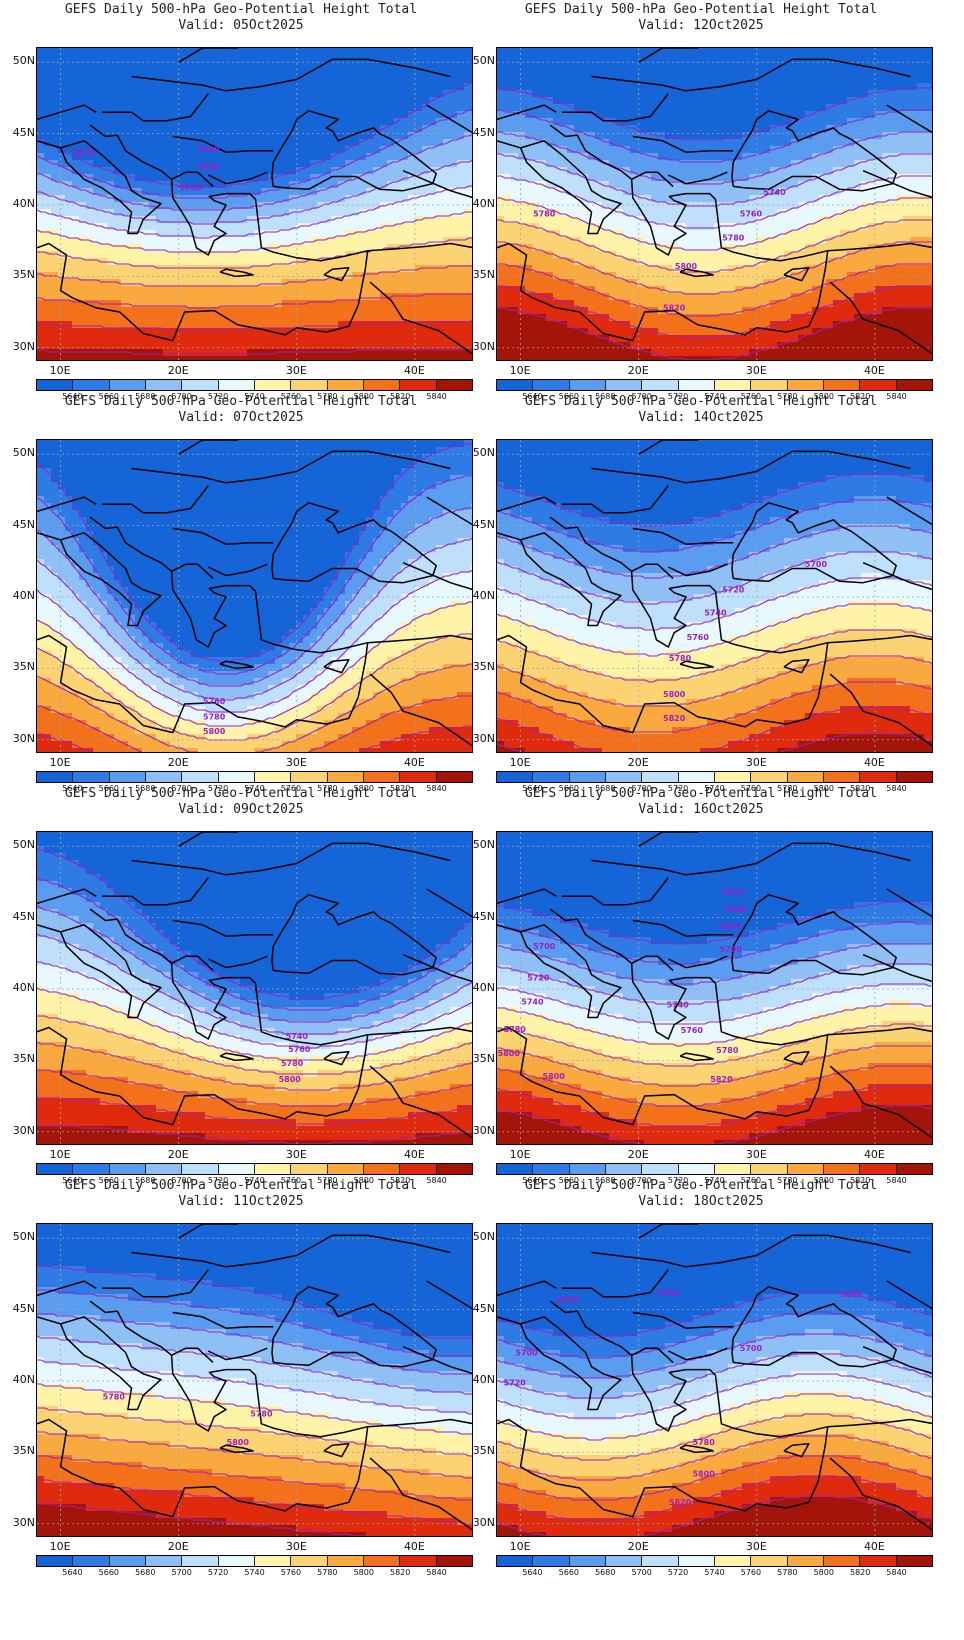  Describe the element at coordinates (254, 988) in the screenshot. I see `geopotential-map: 5740 5760 5780 5800` at that location.